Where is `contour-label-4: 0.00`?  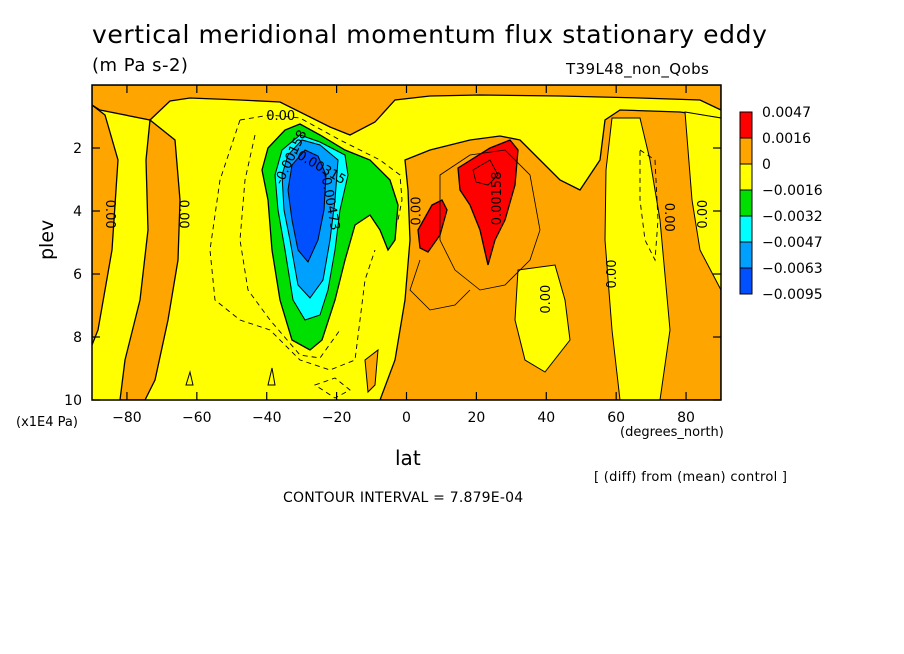 contour-label-4: 0.00 is located at coordinates (109, 214).